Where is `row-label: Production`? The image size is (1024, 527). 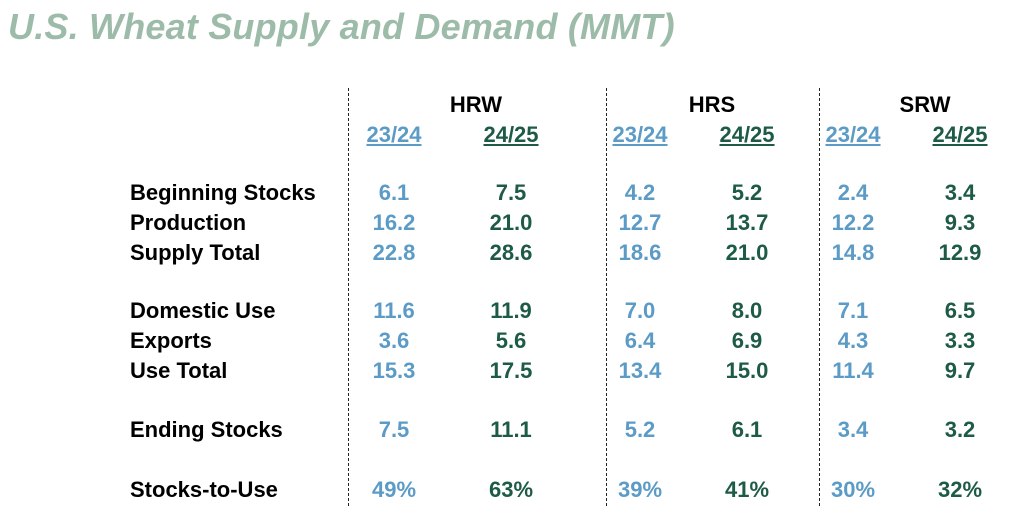 row-label: Production is located at coordinates (188, 222).